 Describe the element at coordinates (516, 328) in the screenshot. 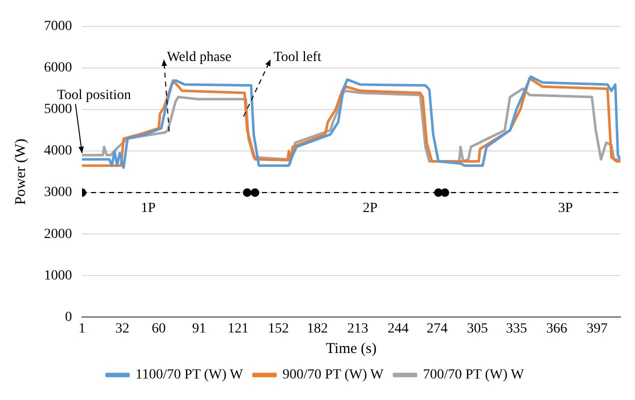

I see `x-tick-label: 335` at that location.